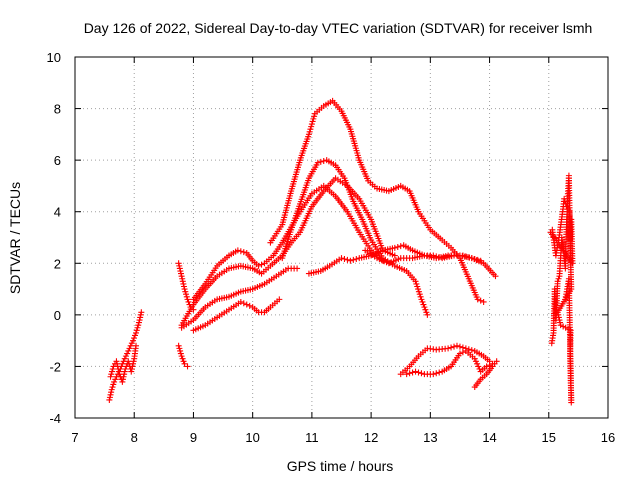 The width and height of the screenshot is (640, 480). What do you see at coordinates (57, 263) in the screenshot?
I see `y-tick-label: 2` at bounding box center [57, 263].